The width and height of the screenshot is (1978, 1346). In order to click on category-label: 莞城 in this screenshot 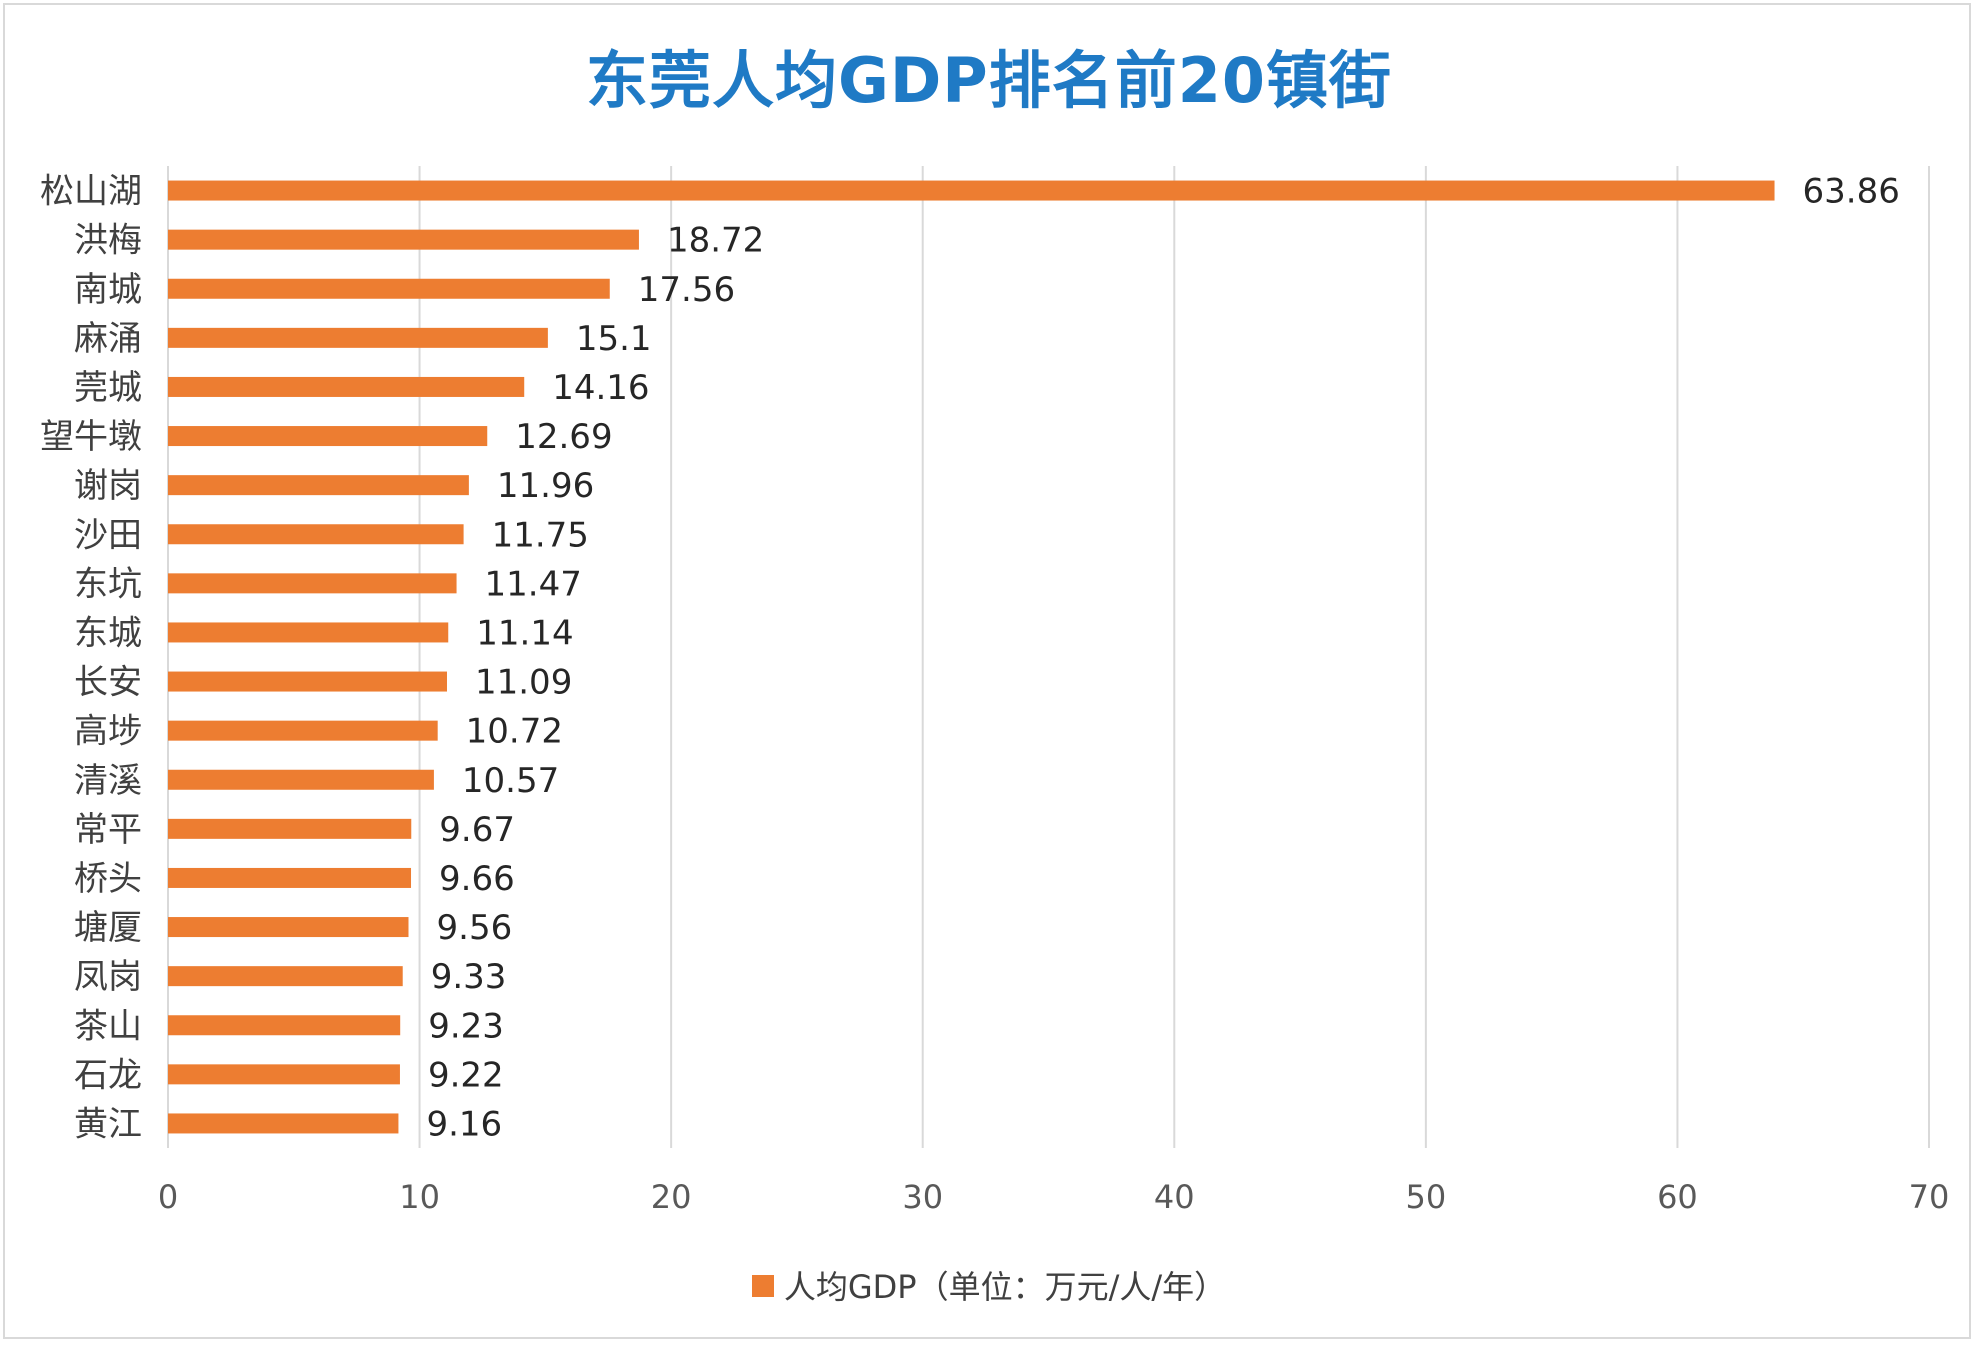, I will do `click(108, 388)`.